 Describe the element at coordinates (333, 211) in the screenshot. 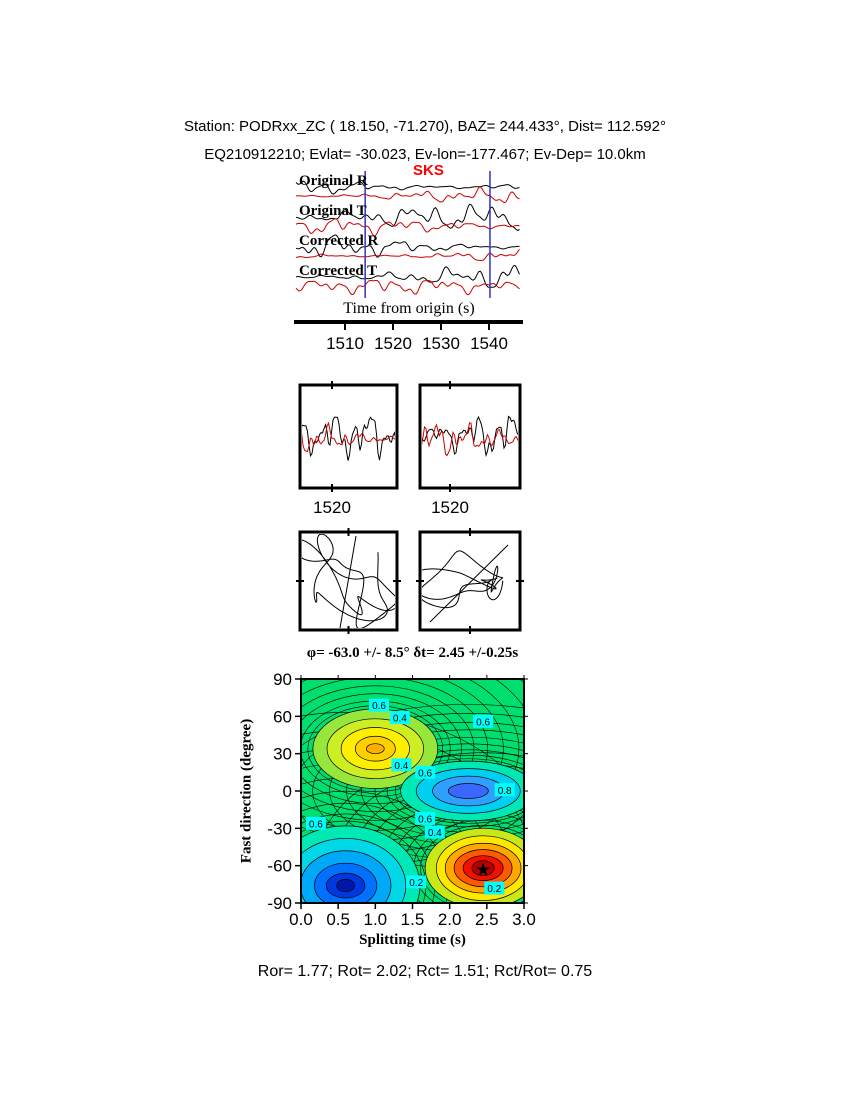

I see `trace-label-original-t: Original T` at that location.